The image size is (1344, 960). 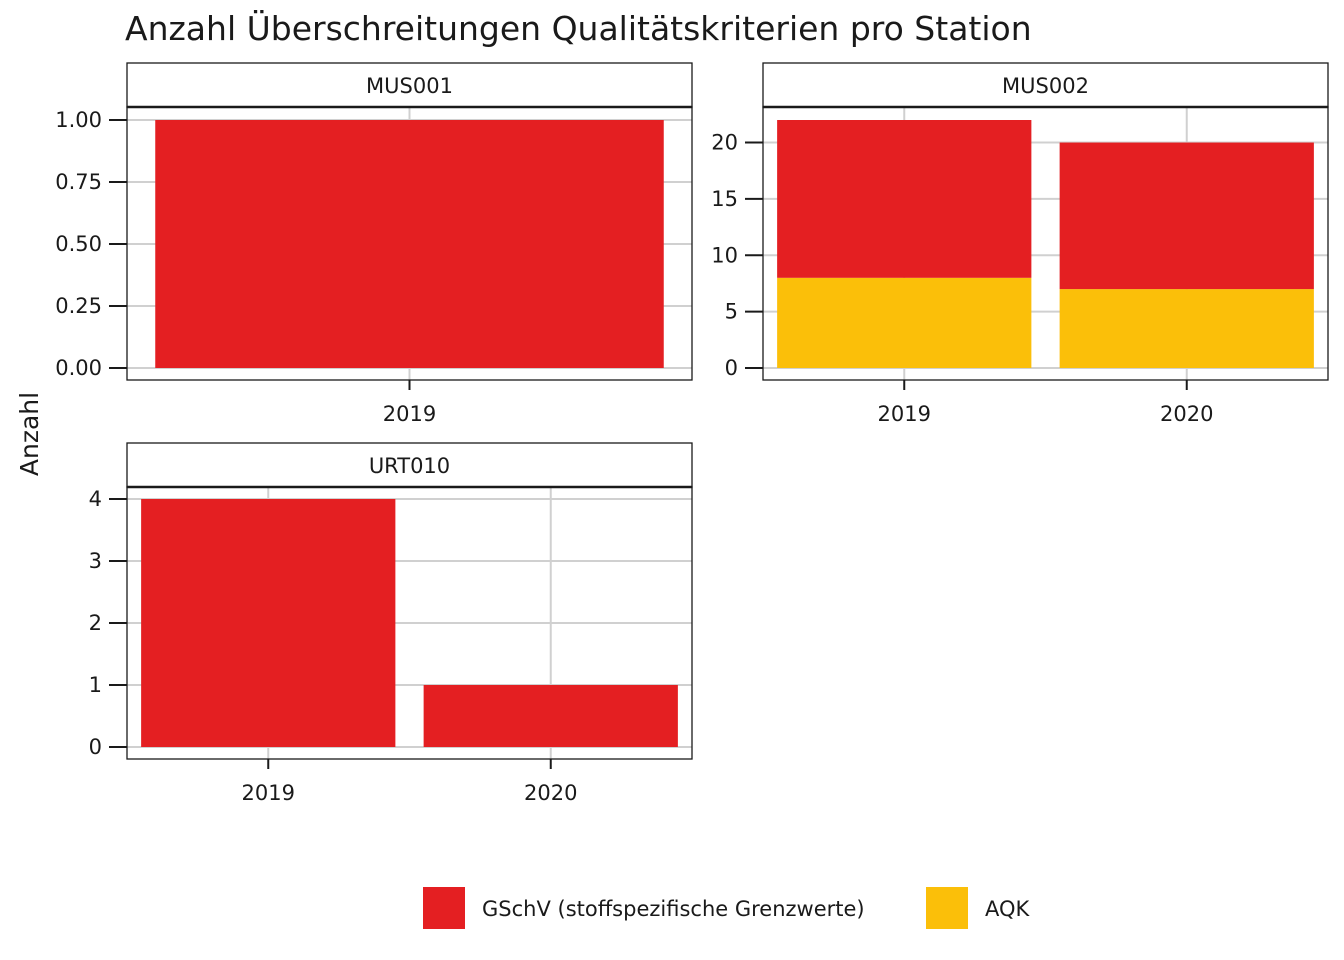 I want to click on y-tick-label: 4, so click(x=95, y=499).